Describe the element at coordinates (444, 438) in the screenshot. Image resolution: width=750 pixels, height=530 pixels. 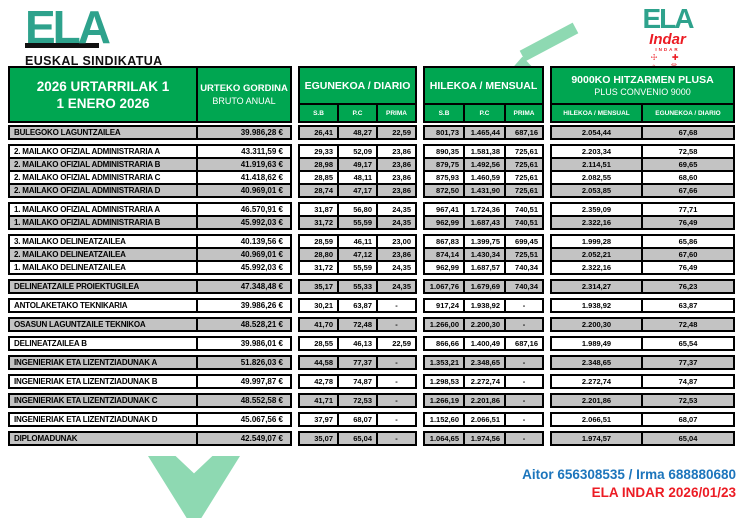
I see `monthly-sb-cell: 1.064,65` at that location.